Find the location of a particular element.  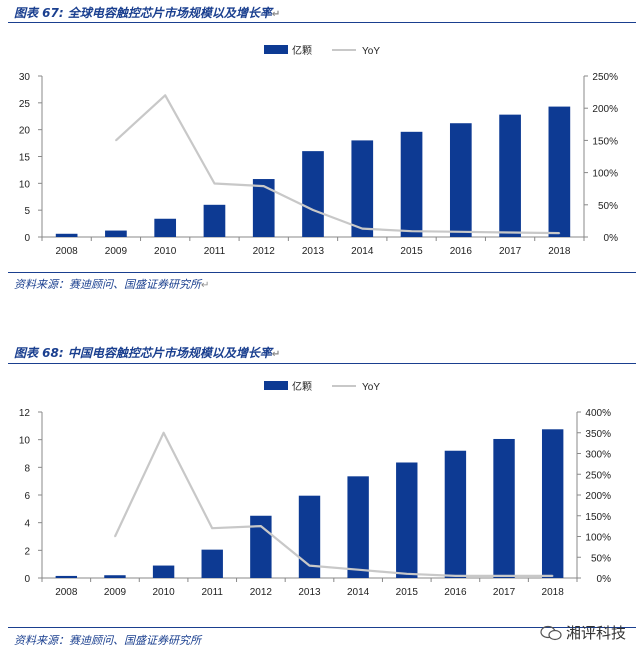

x-tick-label: 2016 is located at coordinates (461, 251).